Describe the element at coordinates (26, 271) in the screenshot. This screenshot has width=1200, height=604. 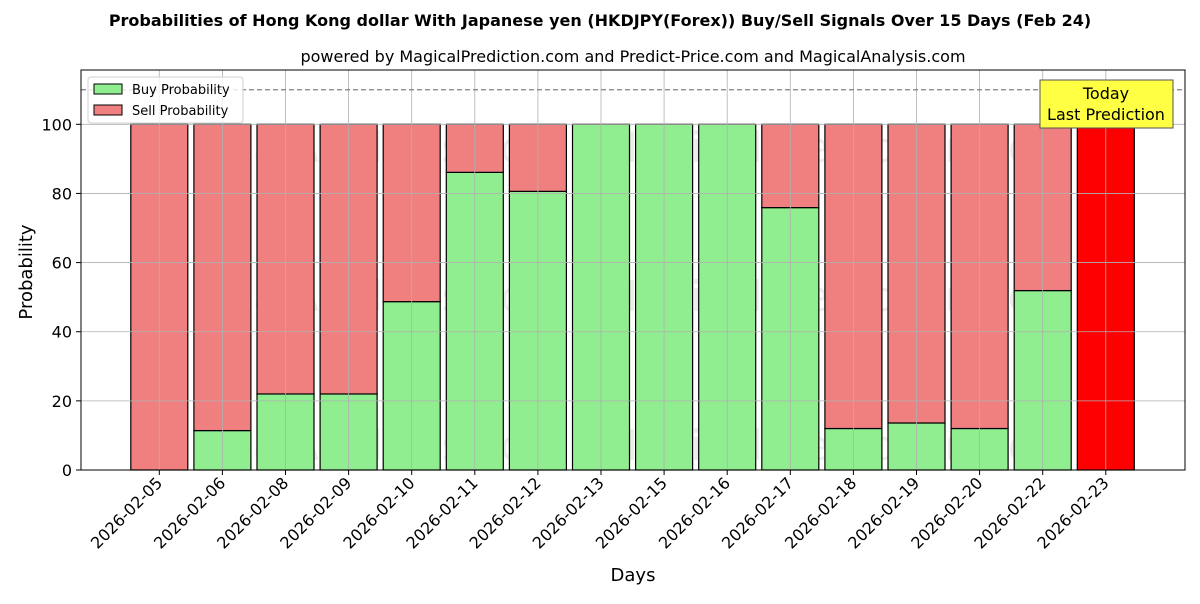
I see `y-axis-label: Probability` at that location.